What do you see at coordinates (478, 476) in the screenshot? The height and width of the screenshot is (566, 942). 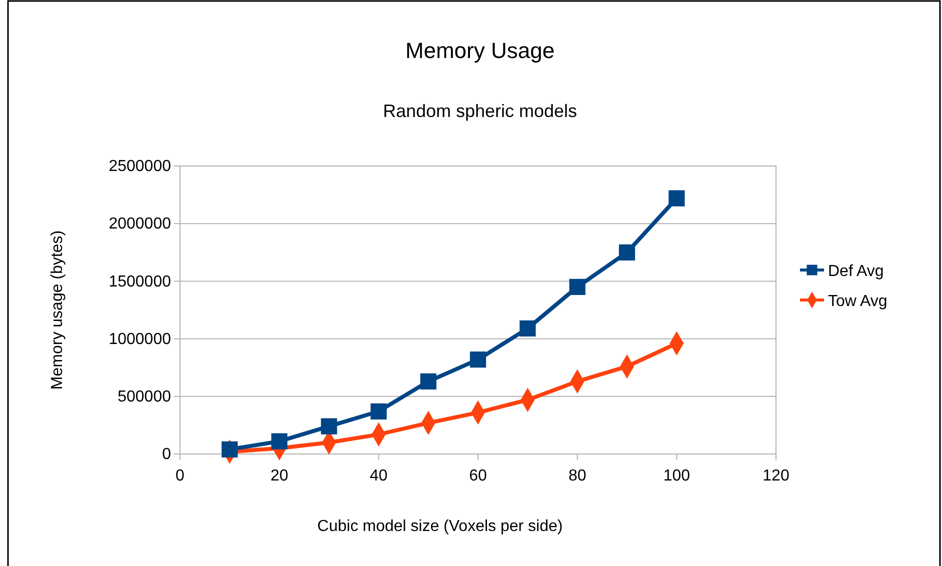 I see `x-tick-label: 60` at bounding box center [478, 476].